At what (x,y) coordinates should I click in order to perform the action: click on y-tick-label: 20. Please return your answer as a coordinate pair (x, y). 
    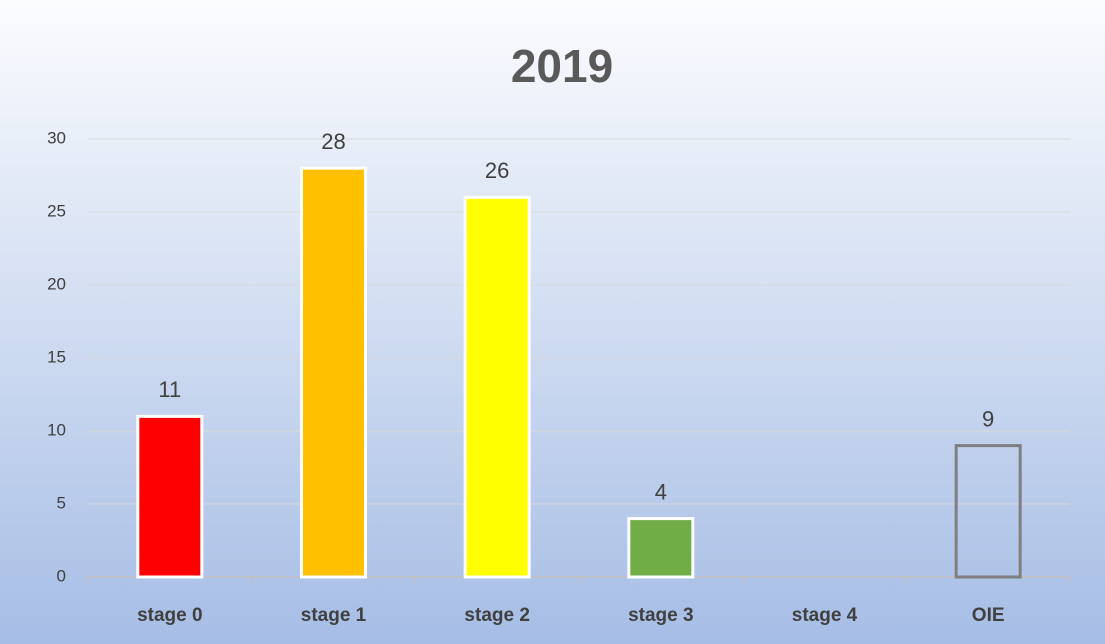
    Looking at the image, I should click on (56, 283).